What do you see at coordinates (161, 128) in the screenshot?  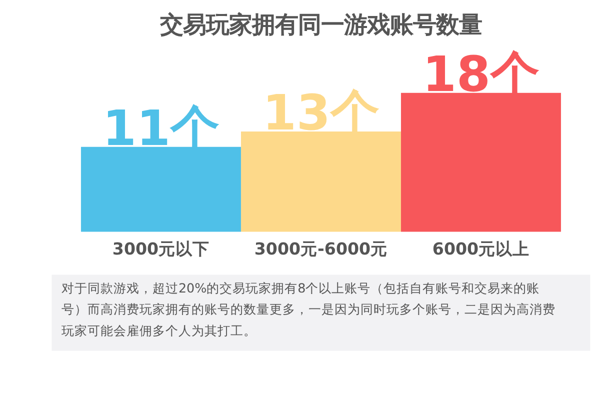 I see `data-label: 11个` at bounding box center [161, 128].